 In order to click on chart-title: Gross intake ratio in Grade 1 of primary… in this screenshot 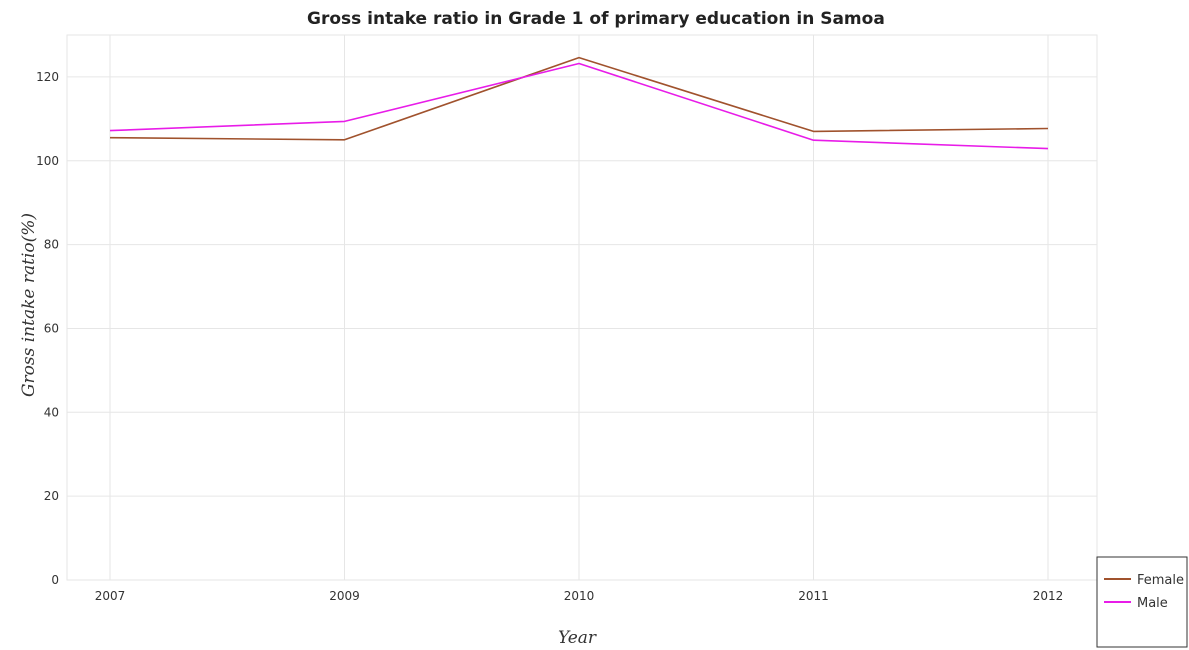, I will do `click(596, 19)`.